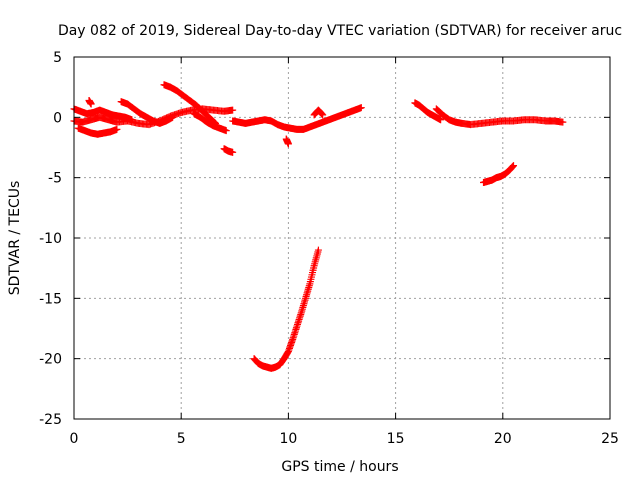 The image size is (640, 485). I want to click on y-tick-label: 5, so click(57, 58).